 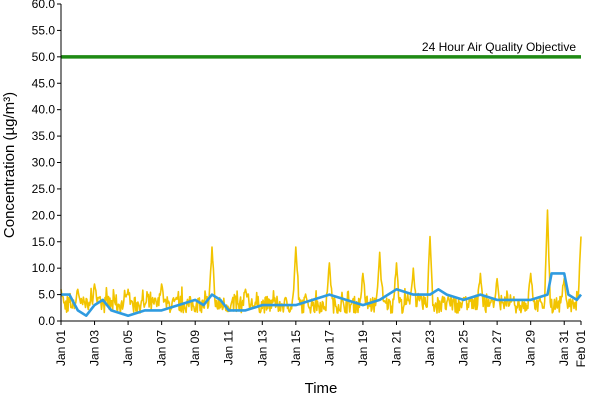 I want to click on x-tick-label: Jan 21, so click(x=396, y=348).